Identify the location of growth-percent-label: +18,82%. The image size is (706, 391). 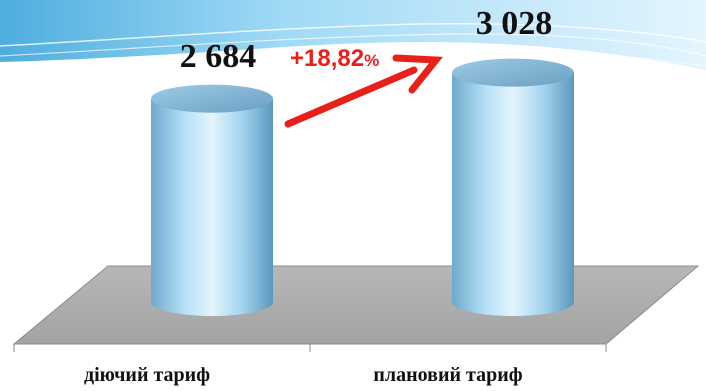
(334, 58).